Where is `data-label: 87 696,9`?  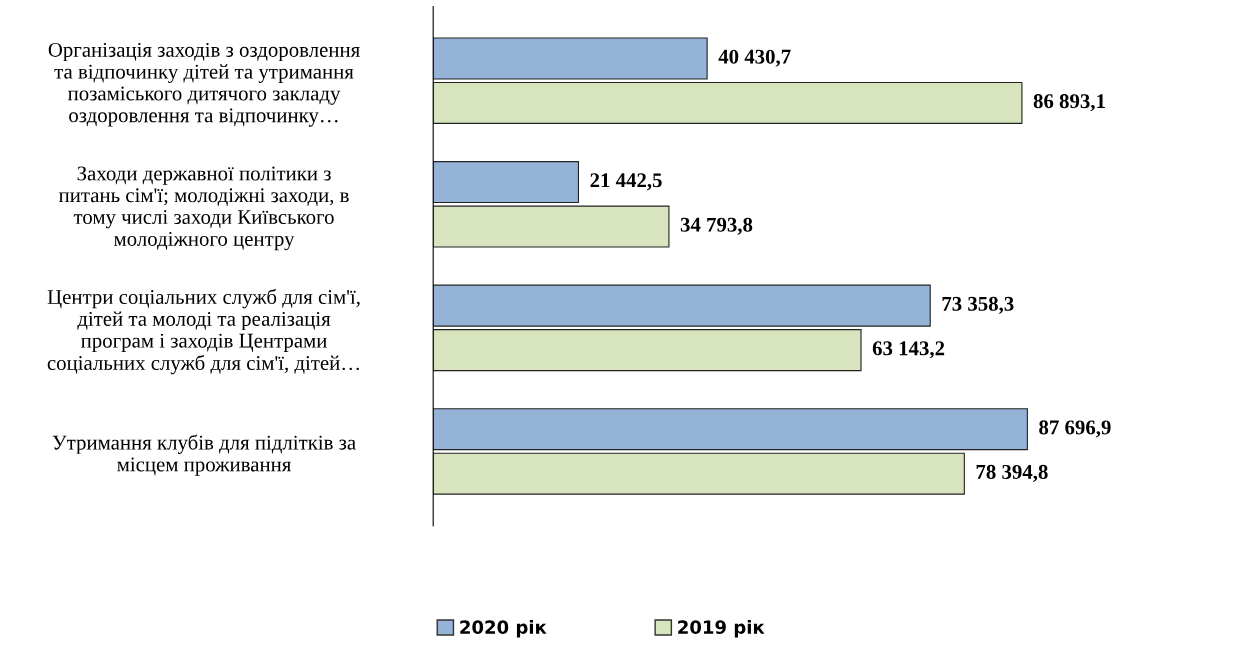 data-label: 87 696,9 is located at coordinates (1075, 429).